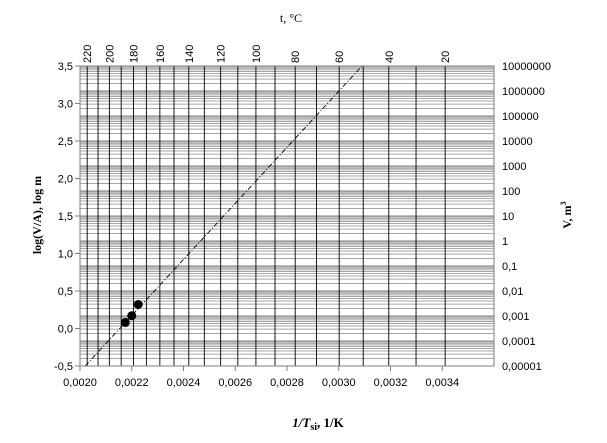 This screenshot has height=443, width=607. Describe the element at coordinates (235, 383) in the screenshot. I see `x-tick-label: 0,0026` at that location.